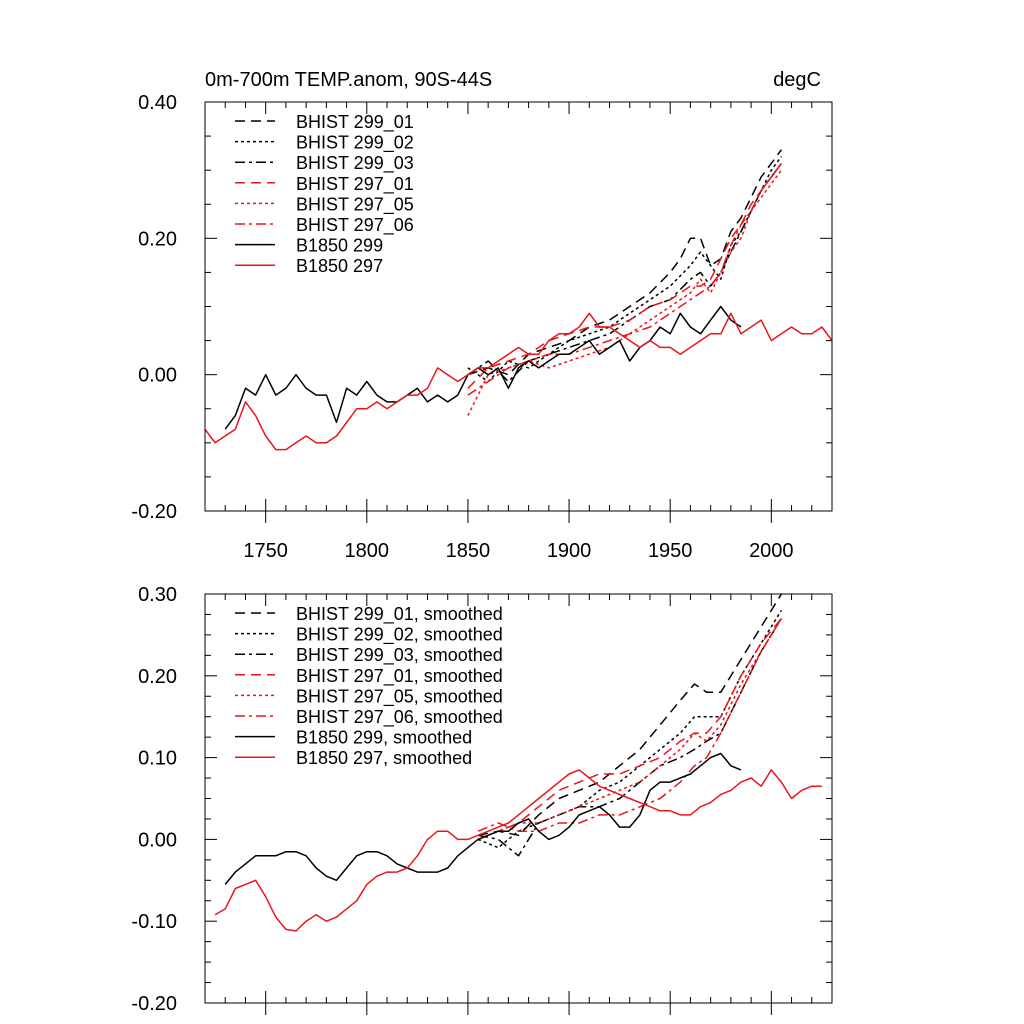 The height and width of the screenshot is (1024, 1024). I want to click on top-xtick-label: 1750, so click(265, 551).